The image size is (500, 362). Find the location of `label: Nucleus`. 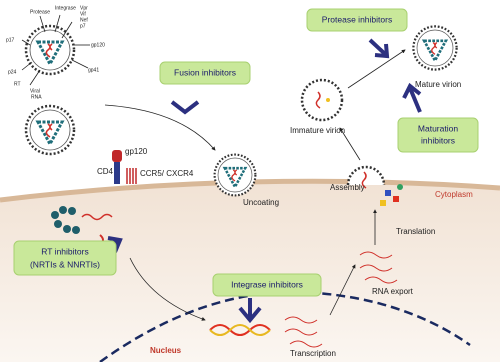

label: Nucleus is located at coordinates (166, 350).